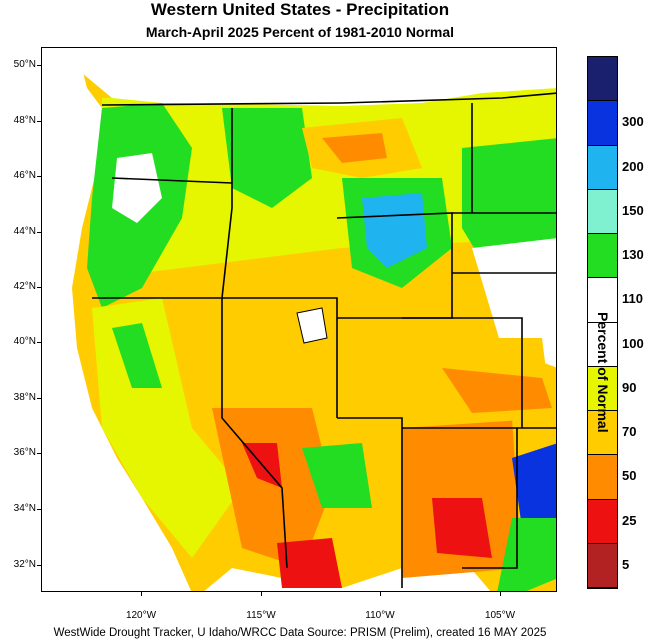 The width and height of the screenshot is (670, 643). Describe the element at coordinates (497, 390) in the screenshot. I see `region-colorado-dry` at that location.